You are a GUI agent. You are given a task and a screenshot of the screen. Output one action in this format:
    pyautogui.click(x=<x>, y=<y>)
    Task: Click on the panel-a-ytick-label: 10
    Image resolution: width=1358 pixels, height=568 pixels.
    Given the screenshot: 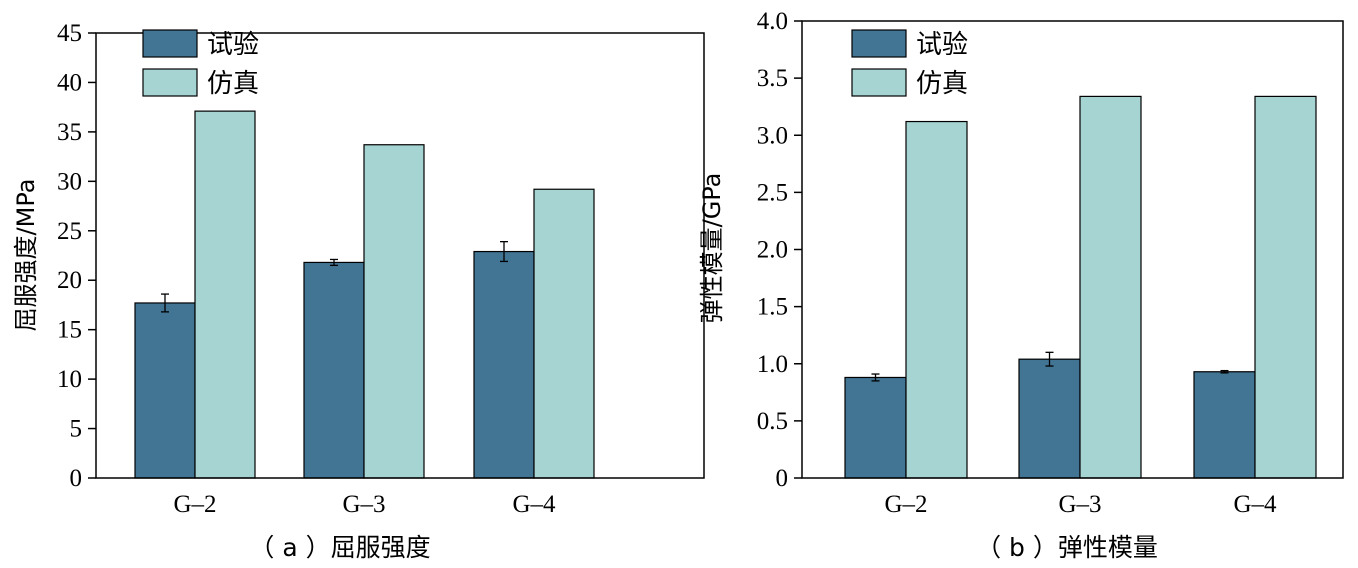 What is the action you would take?
    pyautogui.click(x=69, y=379)
    